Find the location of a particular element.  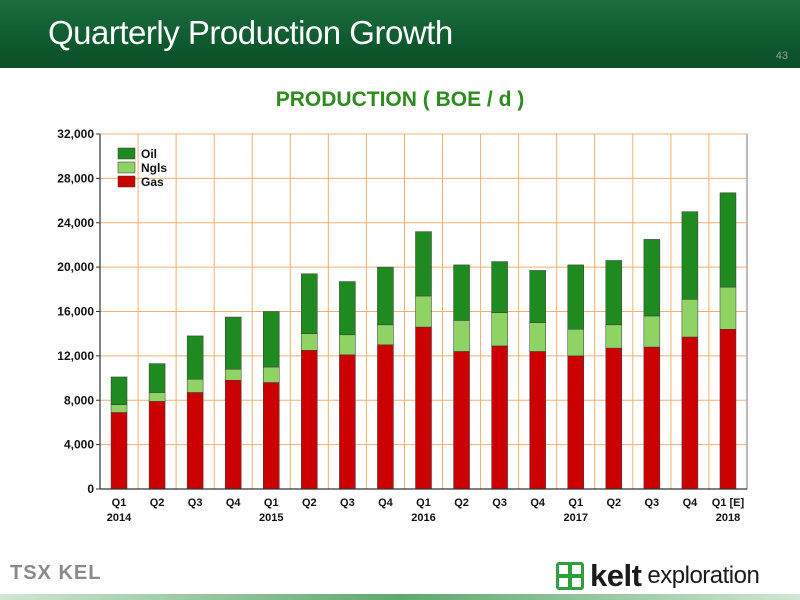

knot-icon is located at coordinates (570, 576).